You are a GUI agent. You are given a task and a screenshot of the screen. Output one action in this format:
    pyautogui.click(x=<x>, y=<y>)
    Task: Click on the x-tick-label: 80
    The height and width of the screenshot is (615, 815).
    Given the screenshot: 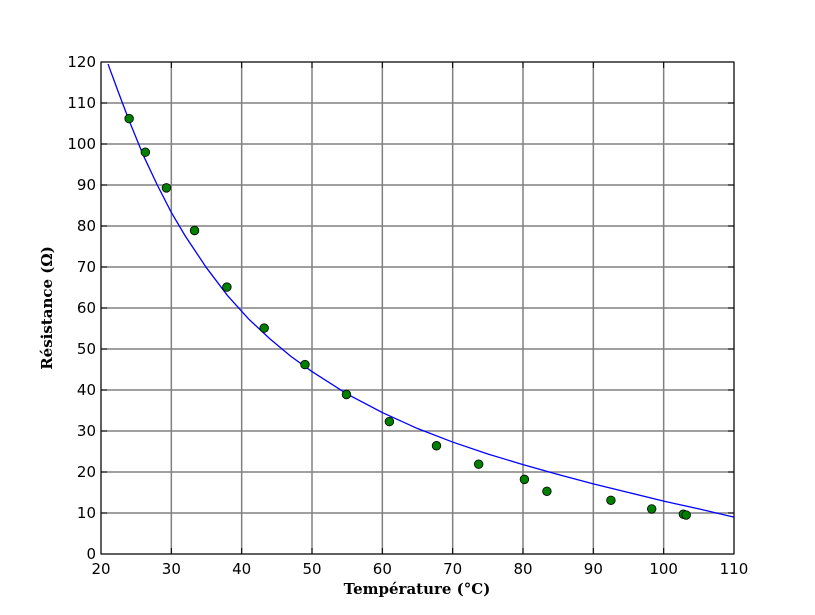 What is the action you would take?
    pyautogui.click(x=522, y=569)
    